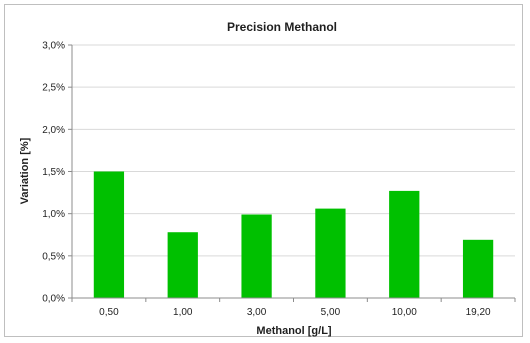 This screenshot has height=343, width=530. I want to click on bar-19,20, so click(478, 268).